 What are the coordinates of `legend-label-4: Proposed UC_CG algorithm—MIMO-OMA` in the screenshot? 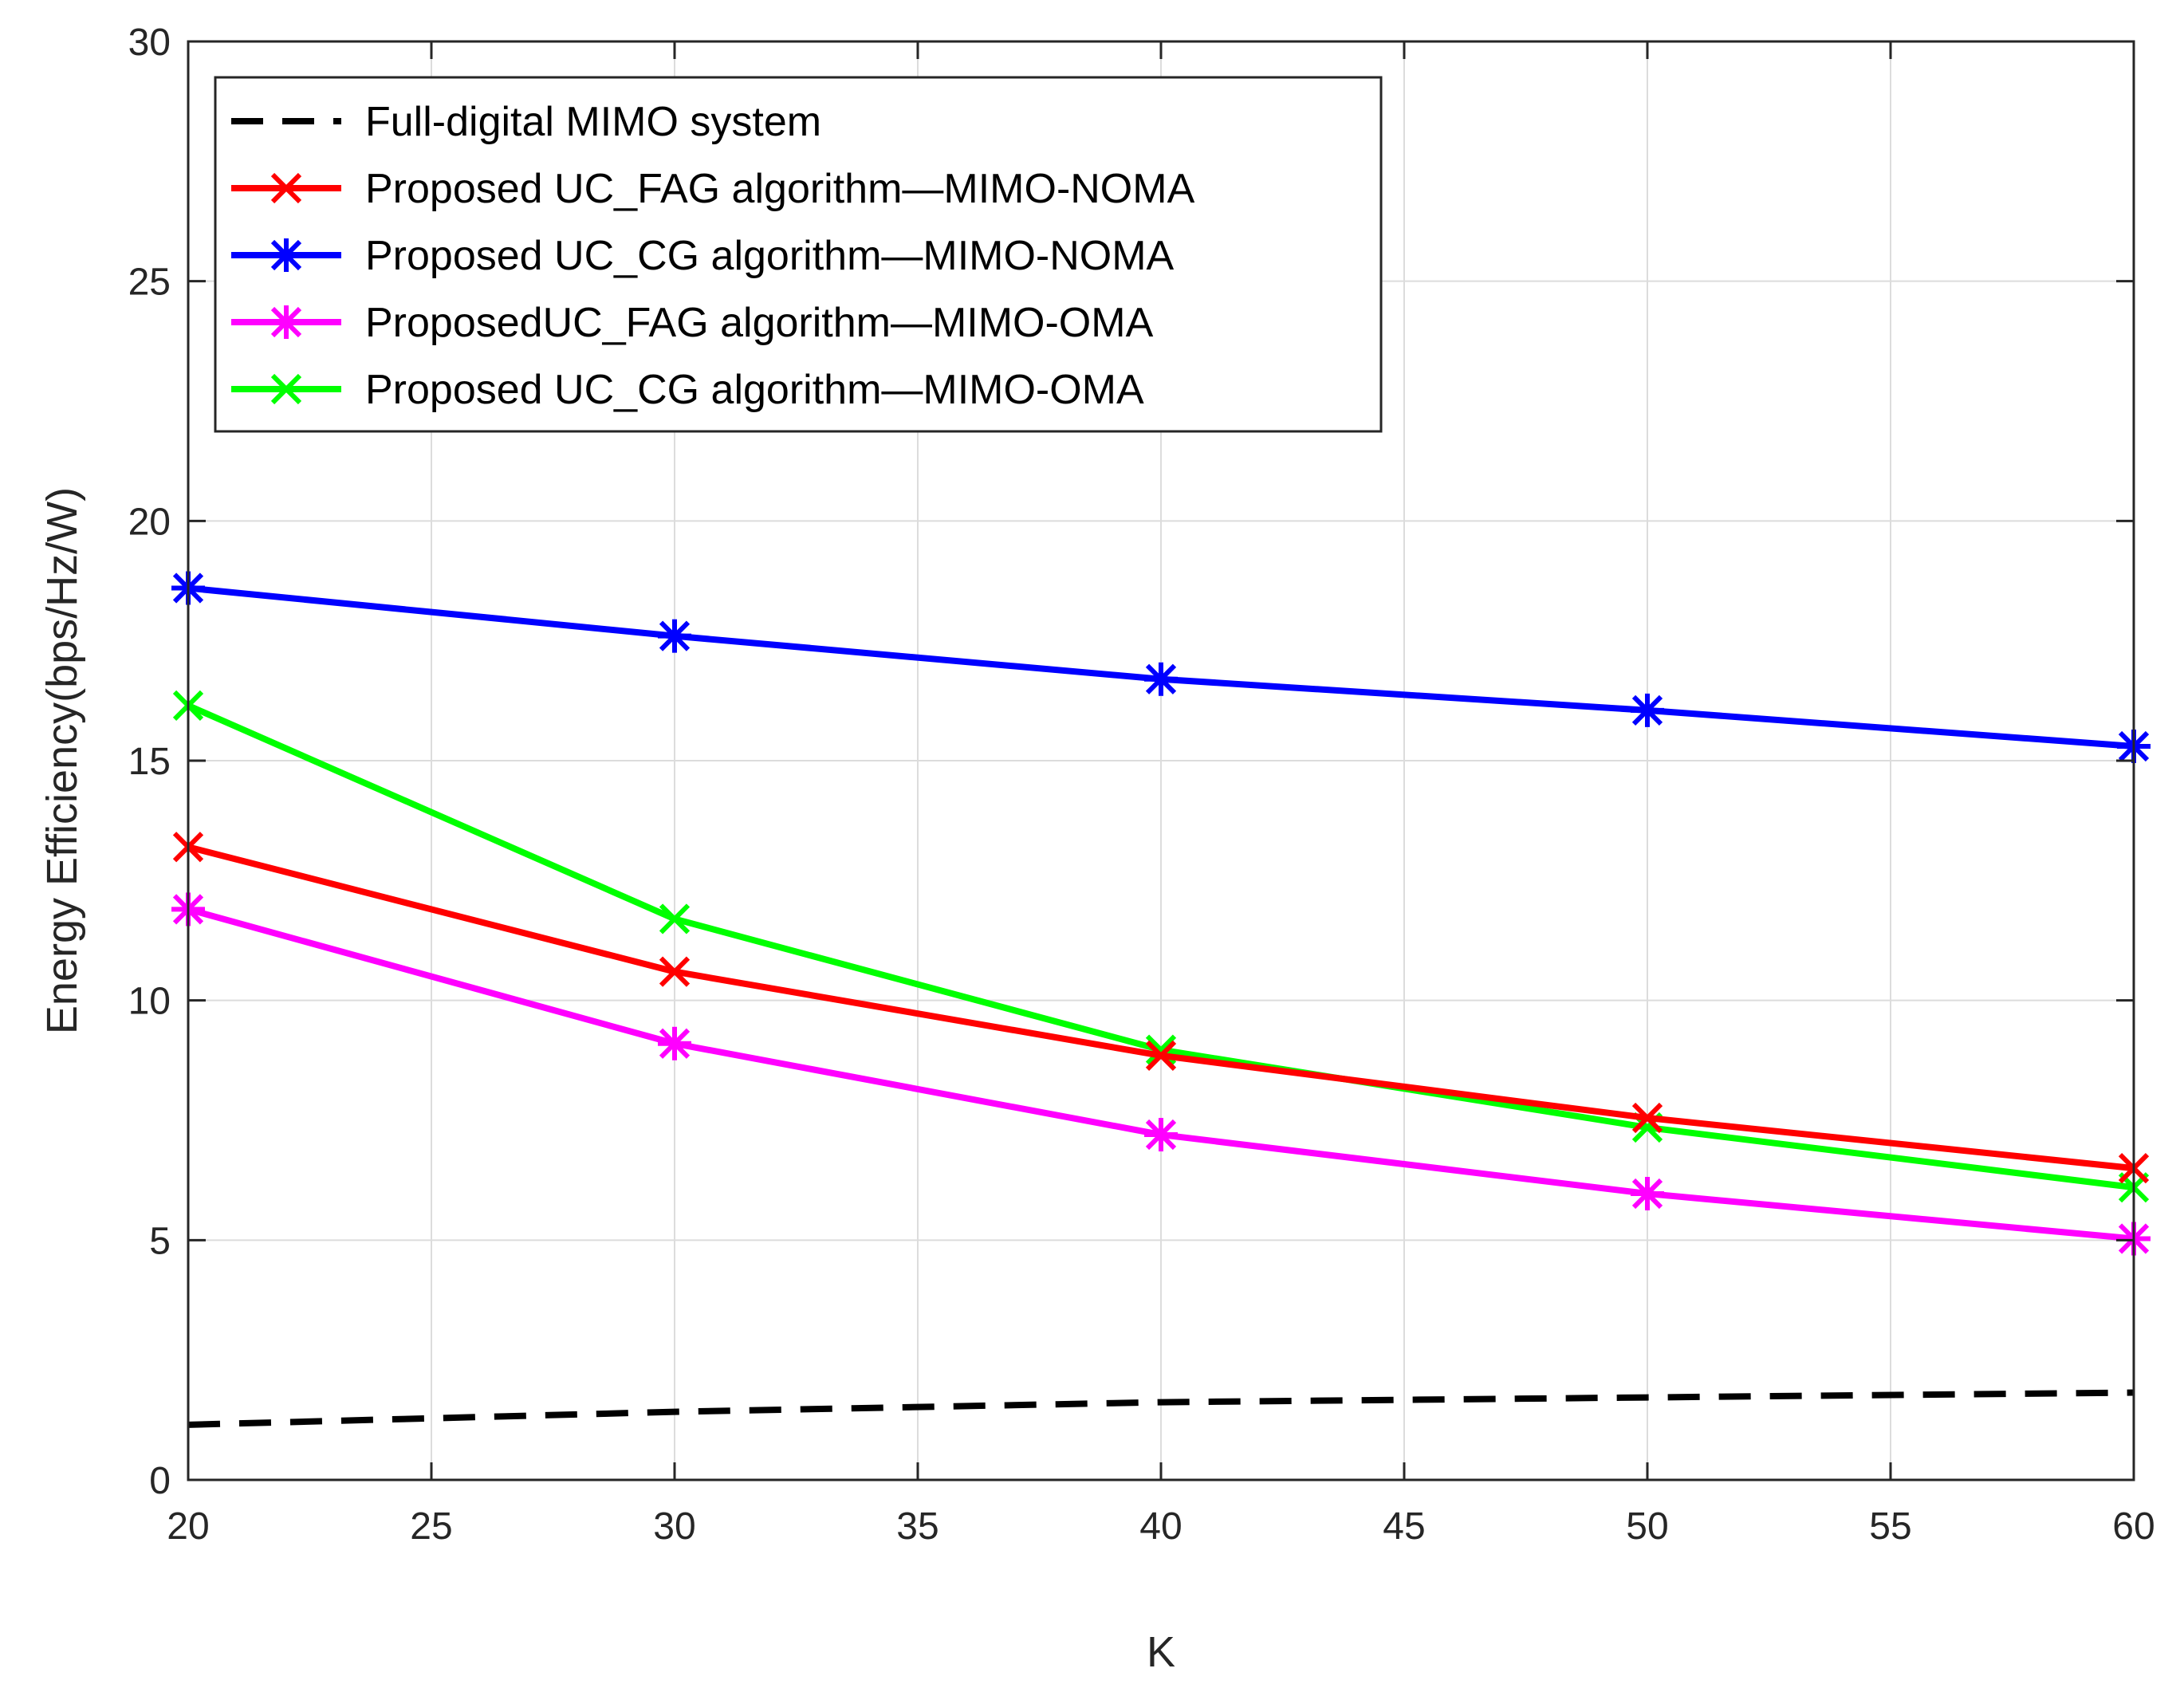 It's located at (754, 390).